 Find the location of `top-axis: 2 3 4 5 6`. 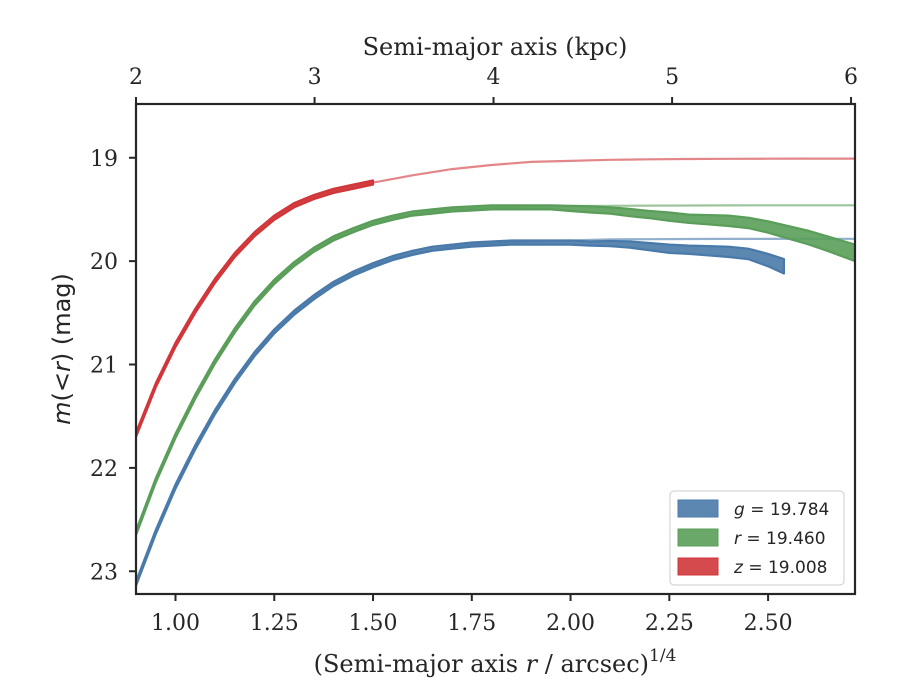

top-axis: 2 3 4 5 6 is located at coordinates (493, 84).